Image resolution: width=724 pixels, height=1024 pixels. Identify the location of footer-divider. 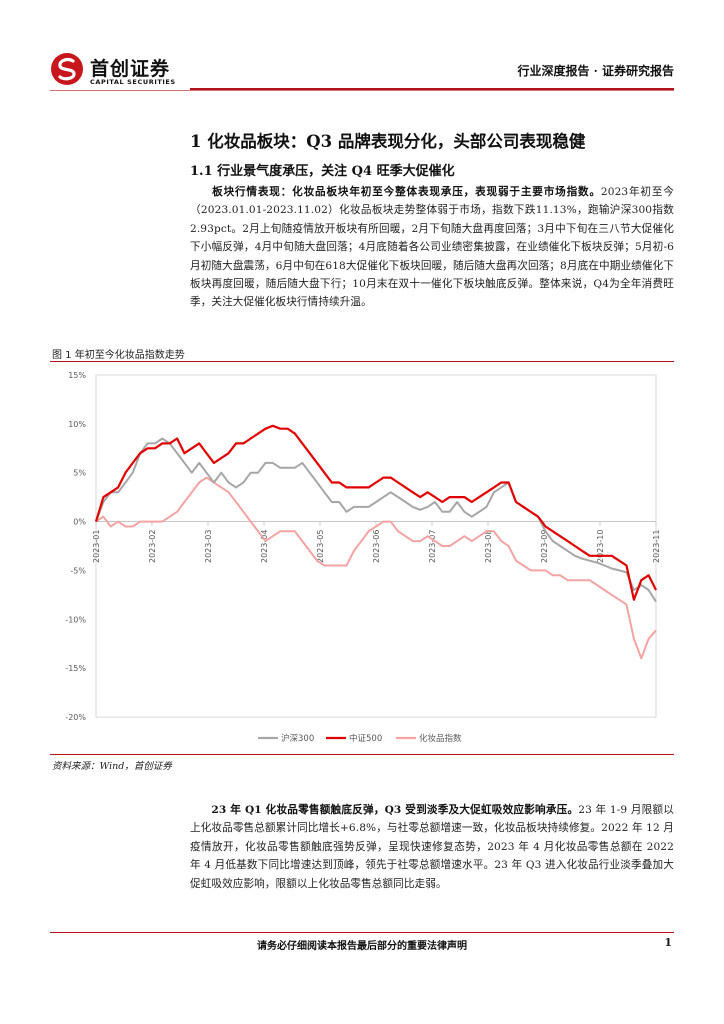
(362, 932).